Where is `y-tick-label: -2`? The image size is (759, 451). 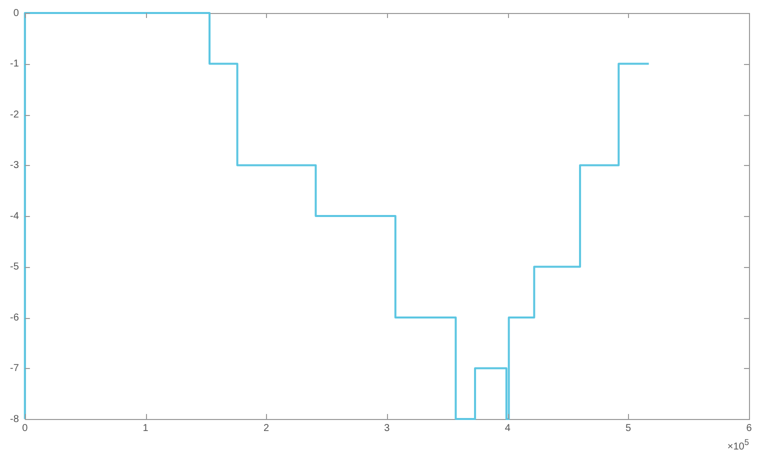 y-tick-label: -2 is located at coordinates (15, 114).